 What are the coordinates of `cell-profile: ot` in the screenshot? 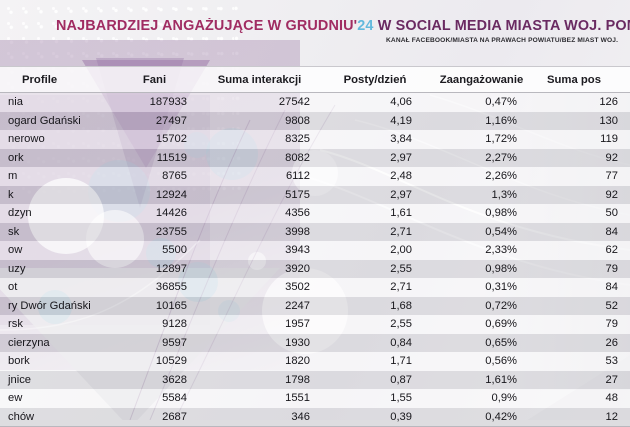 It's located at (13, 287).